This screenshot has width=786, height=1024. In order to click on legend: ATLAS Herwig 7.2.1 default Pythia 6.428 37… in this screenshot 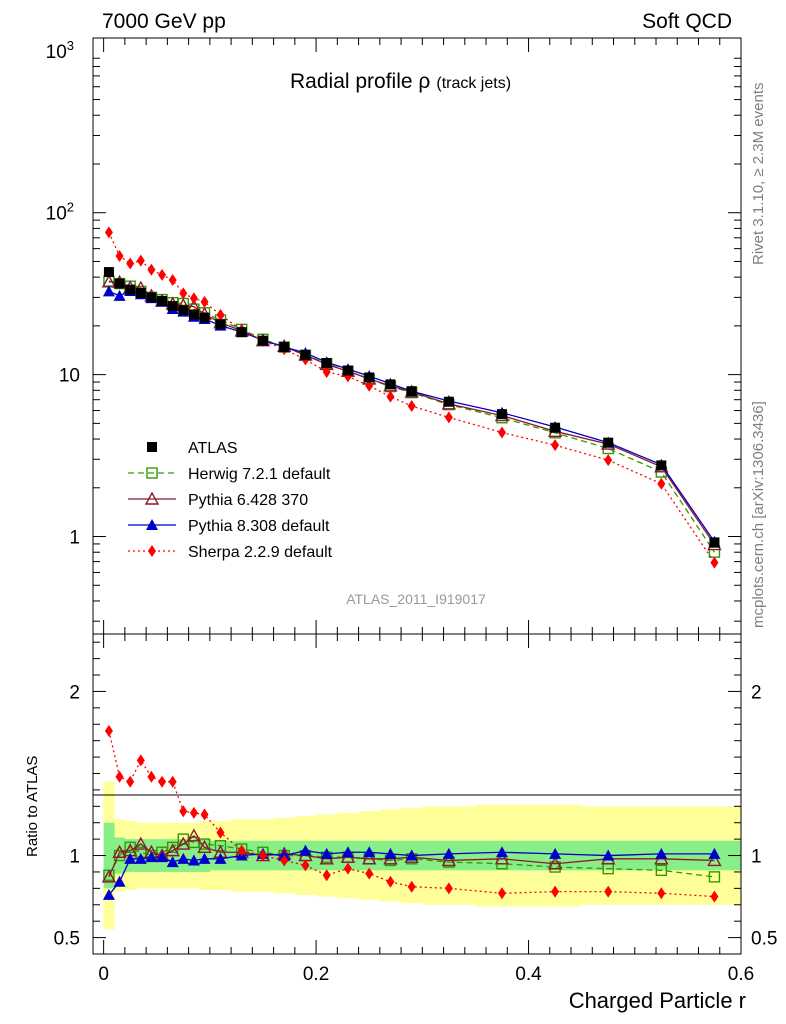, I will do `click(230, 500)`.